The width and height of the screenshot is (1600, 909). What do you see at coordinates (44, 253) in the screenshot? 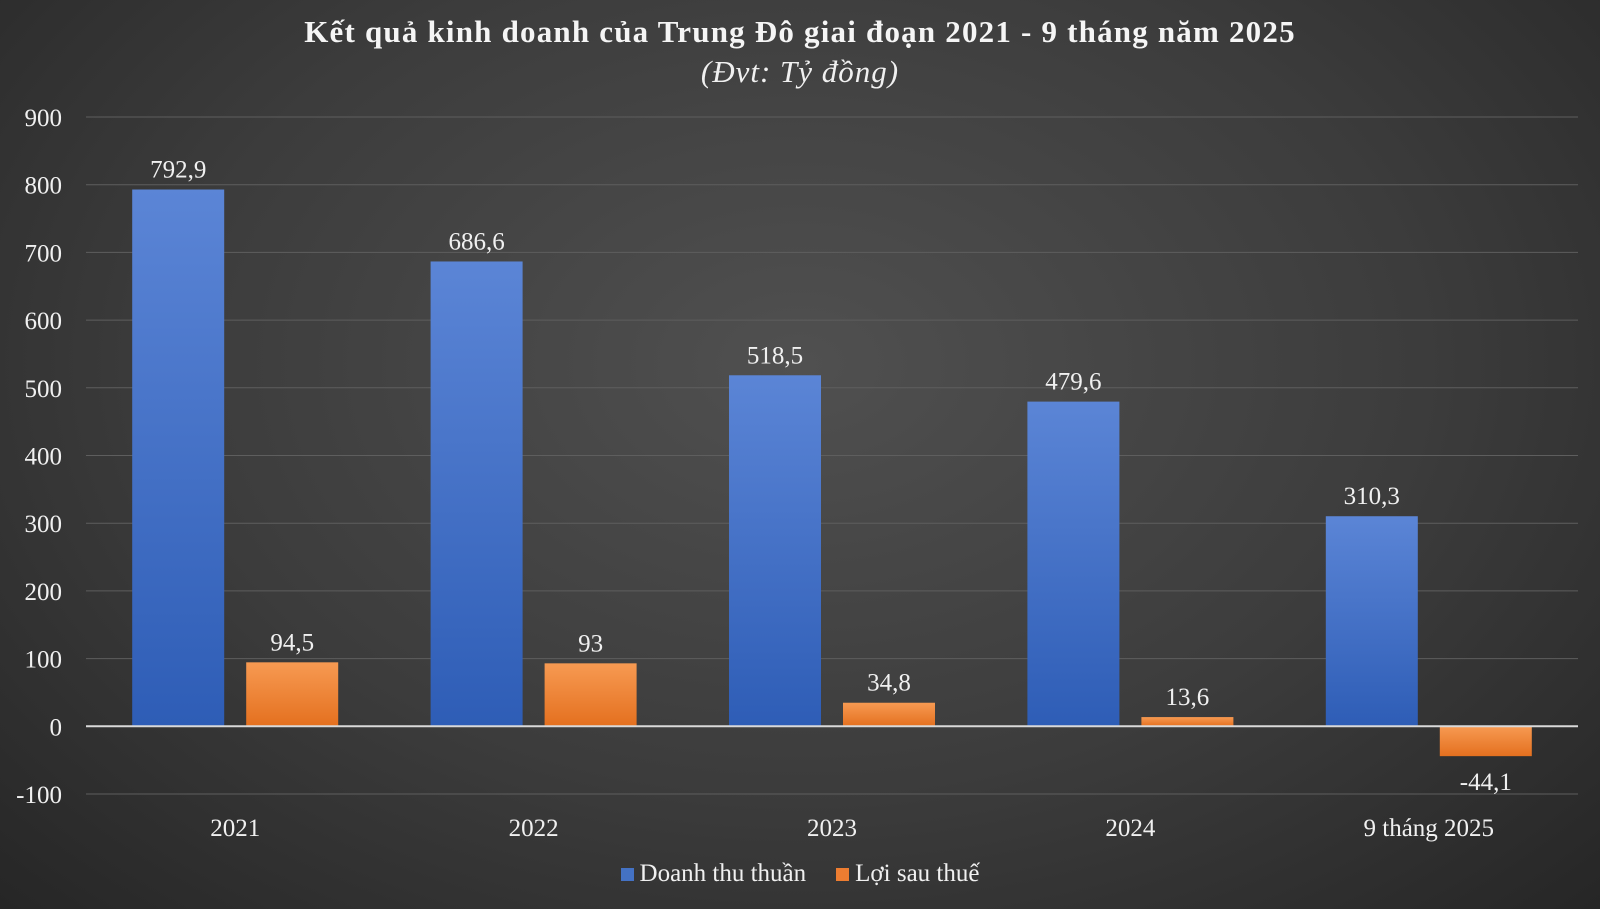
I see `y-tick-label: 700` at bounding box center [44, 253].